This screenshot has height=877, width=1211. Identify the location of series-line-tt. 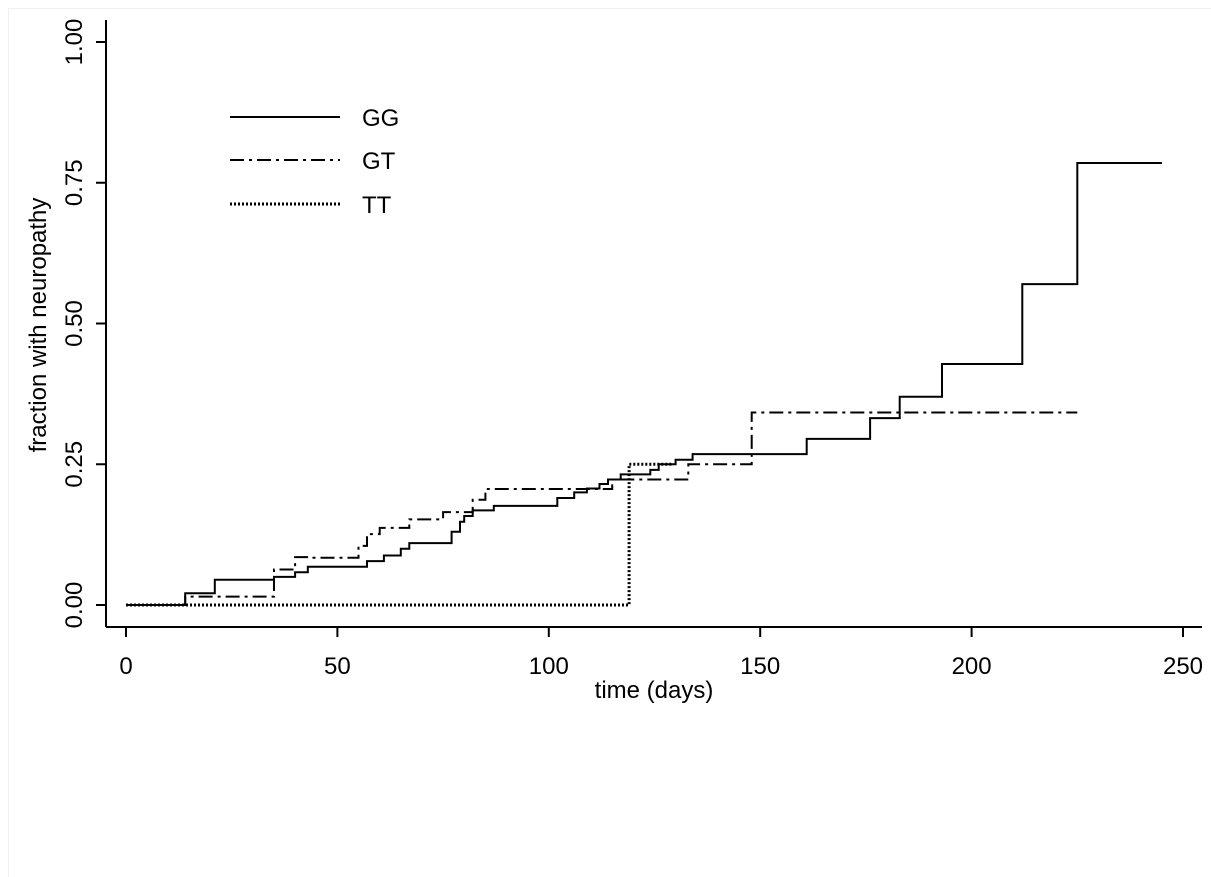
(399, 534).